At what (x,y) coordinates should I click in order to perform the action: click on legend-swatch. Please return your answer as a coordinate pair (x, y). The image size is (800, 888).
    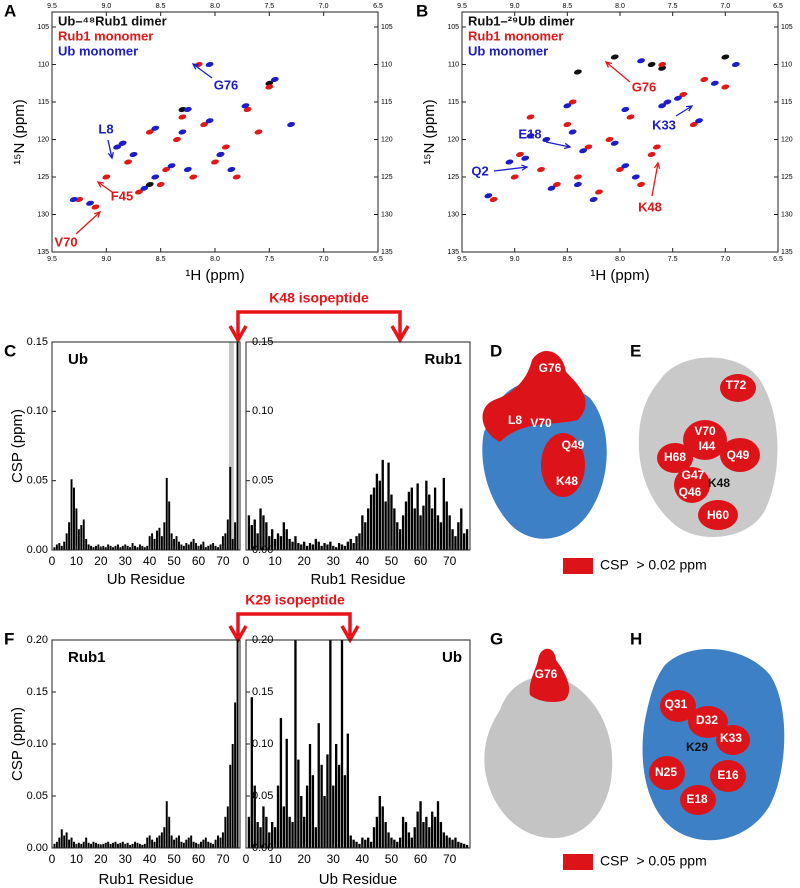
    Looking at the image, I should click on (578, 566).